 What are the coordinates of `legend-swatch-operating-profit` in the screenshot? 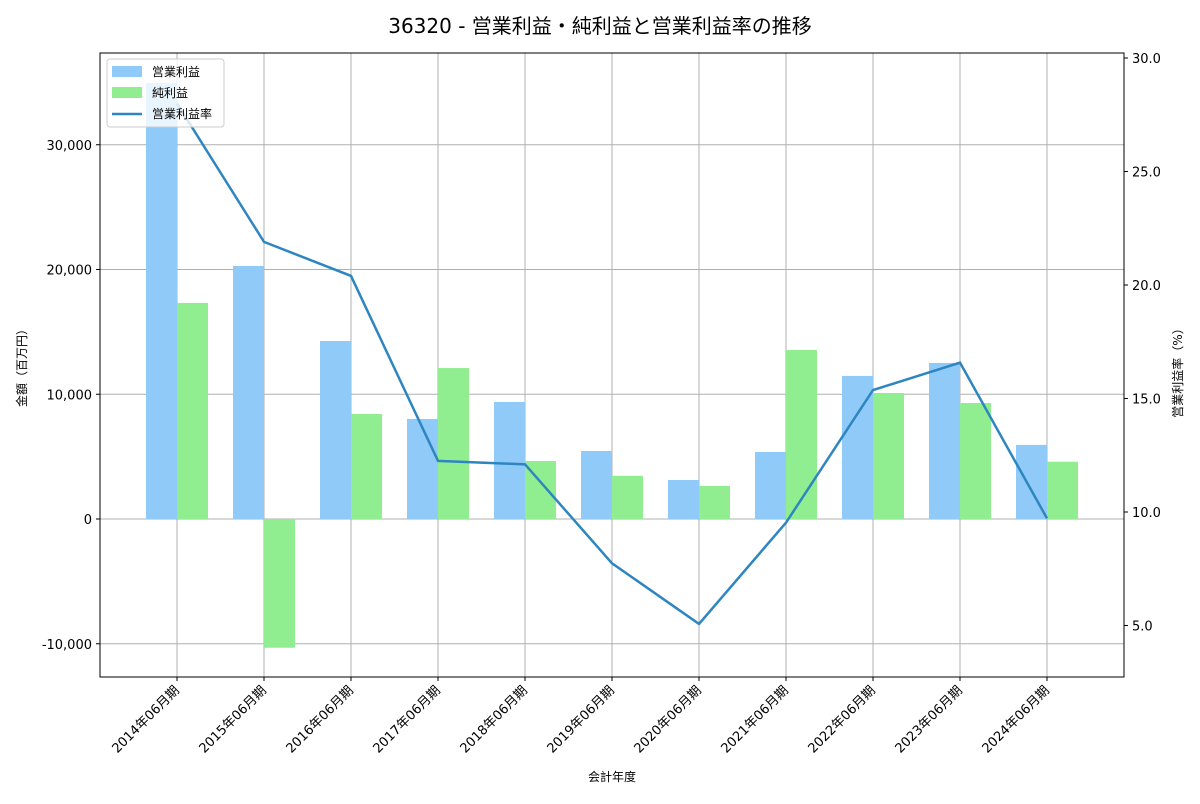 It's located at (127, 71).